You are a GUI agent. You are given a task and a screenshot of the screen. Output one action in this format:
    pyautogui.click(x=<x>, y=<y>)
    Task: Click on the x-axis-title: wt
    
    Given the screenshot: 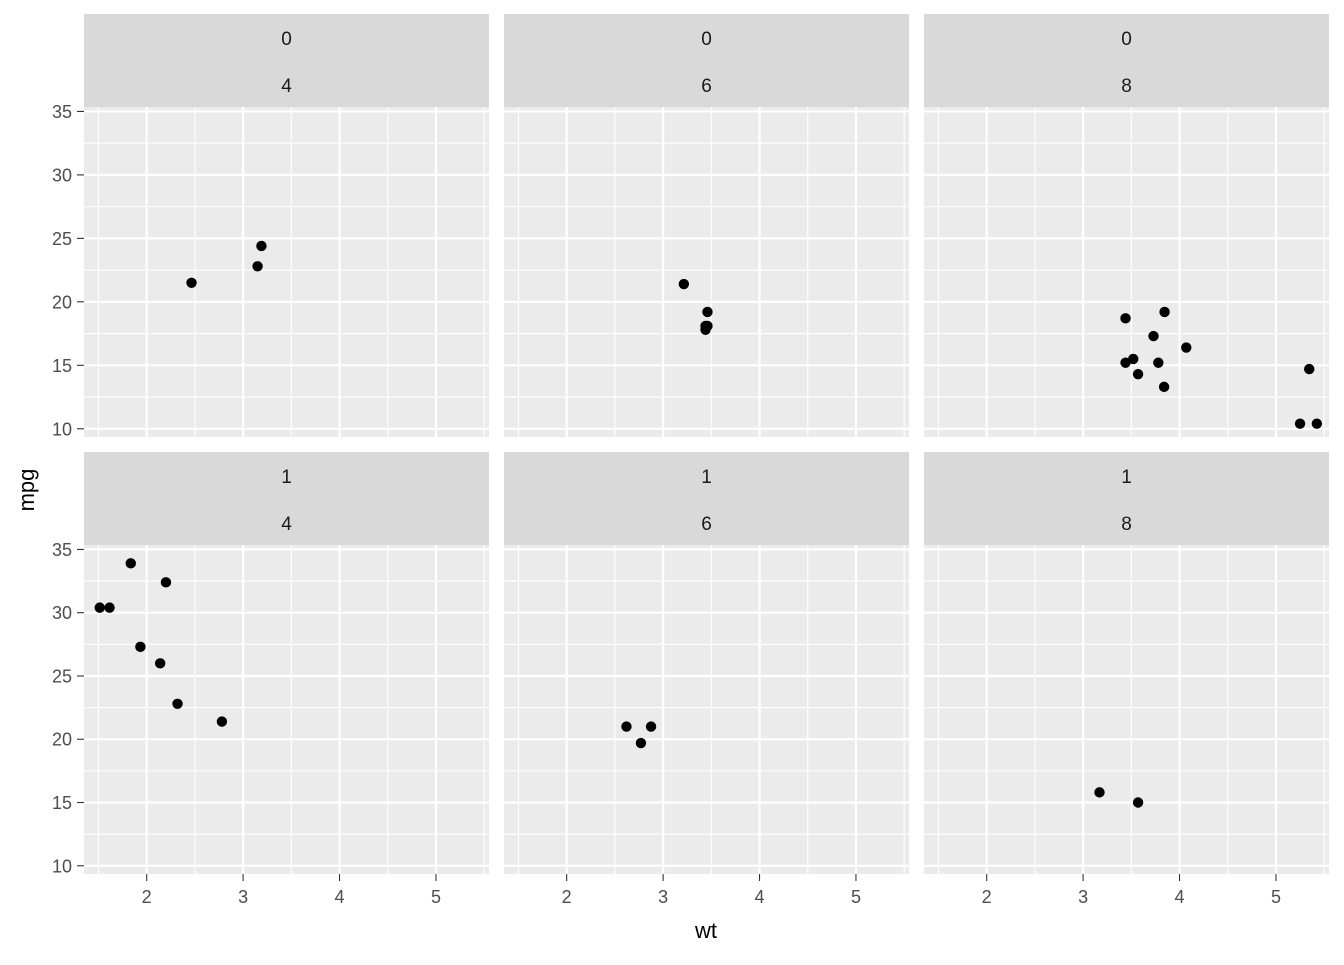 What is the action you would take?
    pyautogui.click(x=705, y=930)
    